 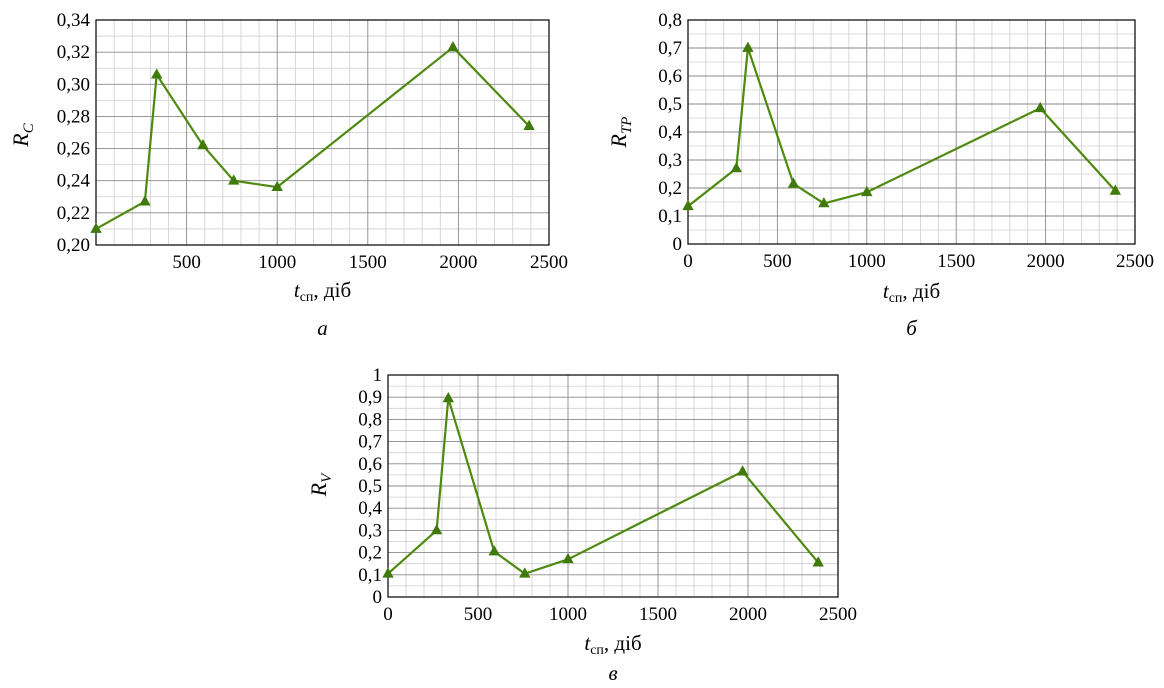 I want to click on y-axis-label-sub: TP, so click(x=627, y=126).